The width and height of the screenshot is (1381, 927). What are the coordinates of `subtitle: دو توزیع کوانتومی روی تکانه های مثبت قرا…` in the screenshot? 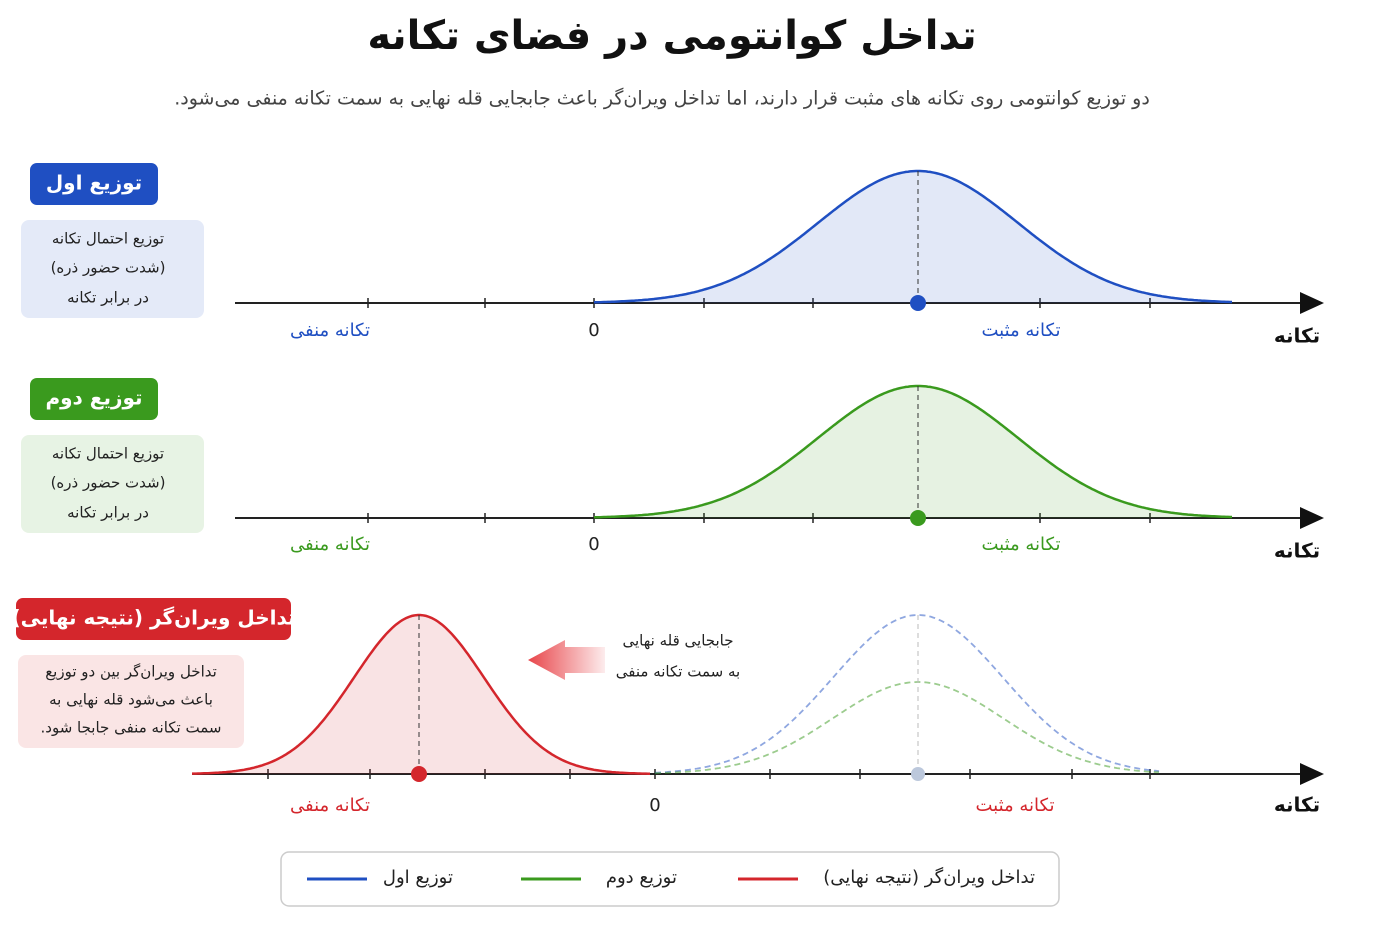 It's located at (662, 98).